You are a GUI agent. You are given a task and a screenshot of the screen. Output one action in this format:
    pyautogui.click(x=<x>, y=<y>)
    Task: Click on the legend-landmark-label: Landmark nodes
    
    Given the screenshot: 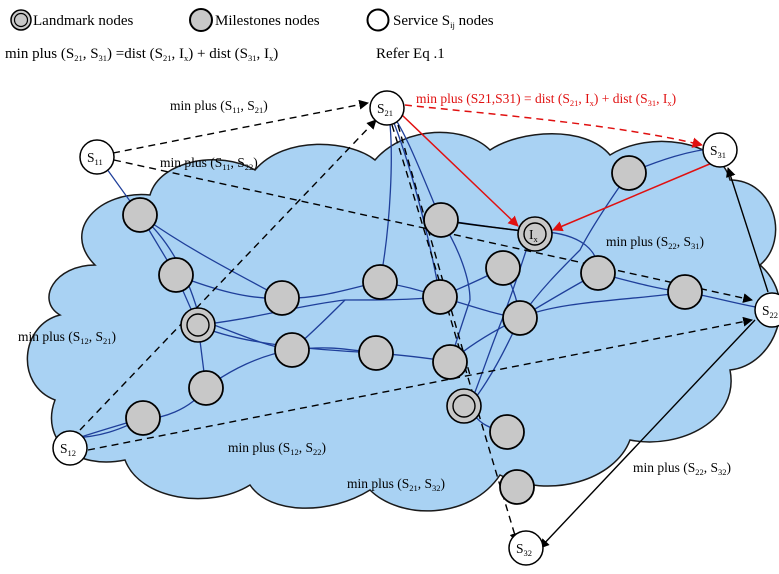 What is the action you would take?
    pyautogui.click(x=83, y=21)
    